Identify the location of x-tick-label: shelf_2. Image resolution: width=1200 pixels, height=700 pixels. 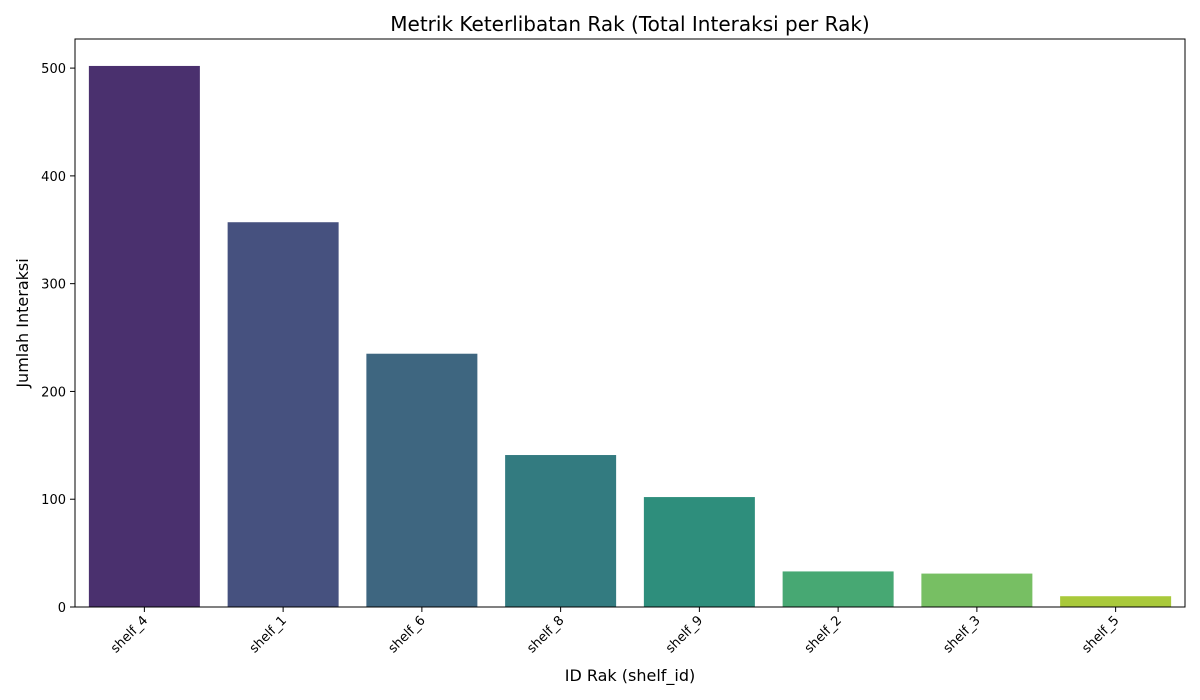
(823, 634).